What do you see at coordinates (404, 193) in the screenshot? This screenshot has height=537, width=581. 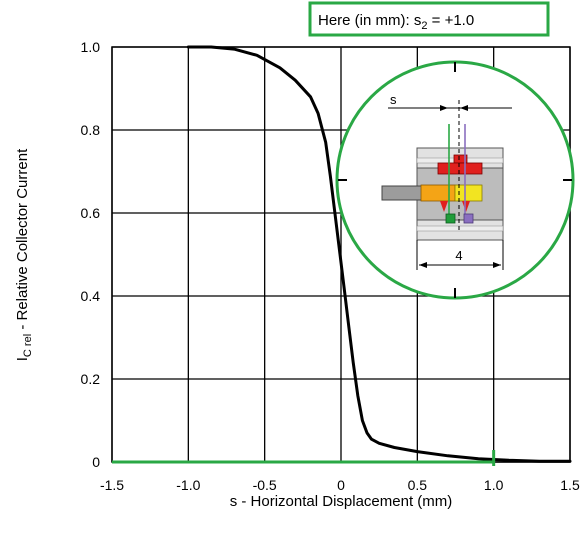 I see `inset-interrupter-blade` at bounding box center [404, 193].